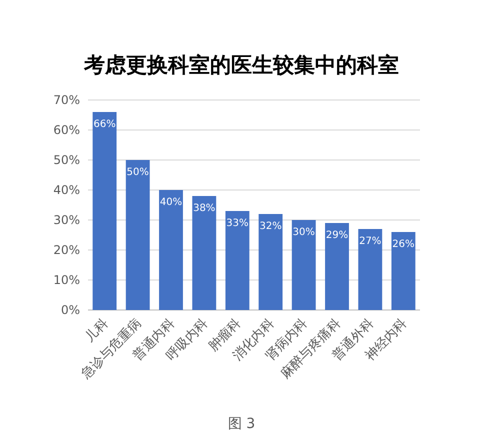 The height and width of the screenshot is (441, 483). Describe the element at coordinates (137, 172) in the screenshot. I see `data-label: 50%` at that location.